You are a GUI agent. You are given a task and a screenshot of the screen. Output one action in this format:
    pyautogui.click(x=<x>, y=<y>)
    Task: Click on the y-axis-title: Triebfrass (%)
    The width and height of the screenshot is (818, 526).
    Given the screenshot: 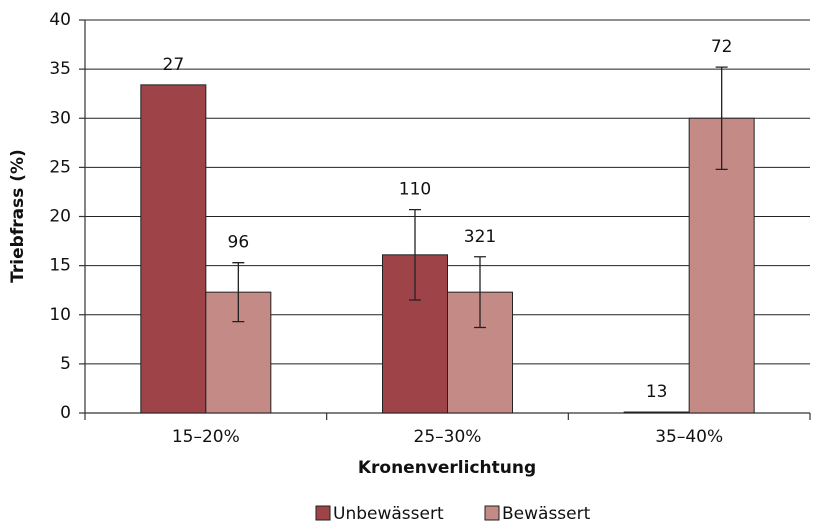 What is the action you would take?
    pyautogui.click(x=18, y=216)
    